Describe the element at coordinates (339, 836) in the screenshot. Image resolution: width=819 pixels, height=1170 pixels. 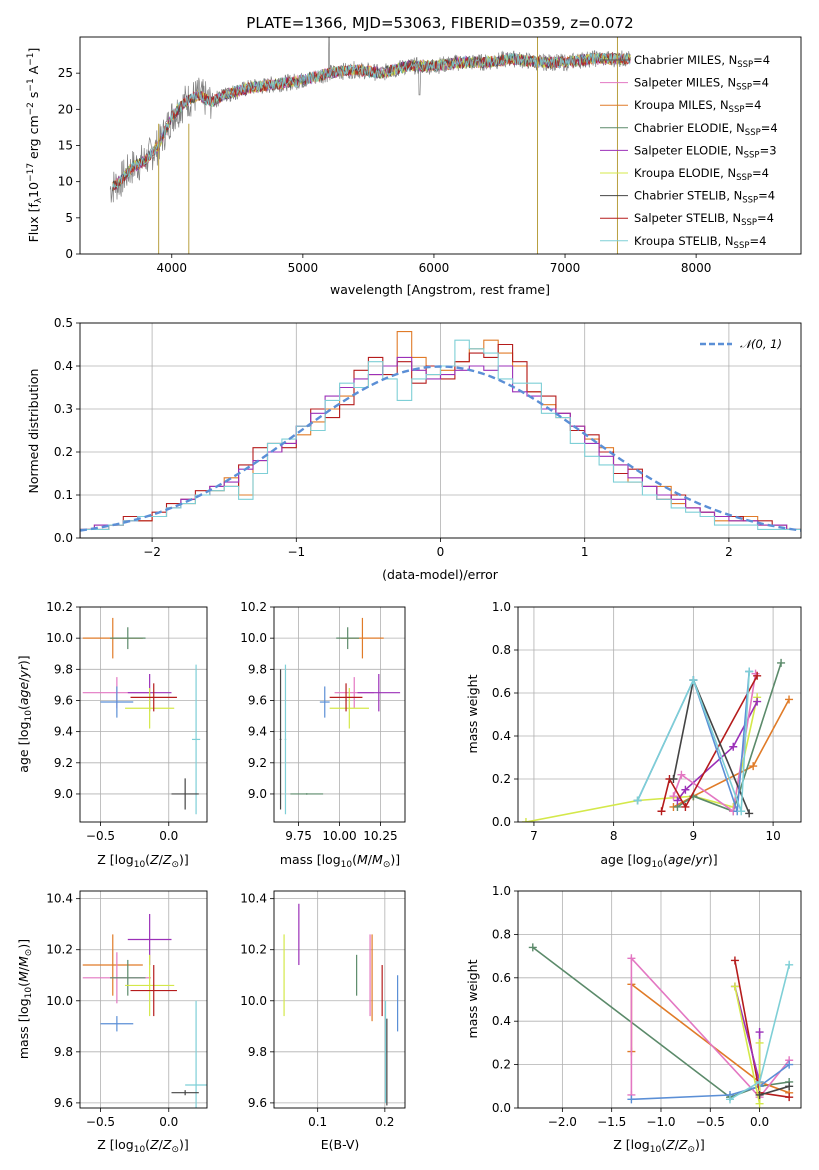
I see `x-tick-label: 10.00` at that location.